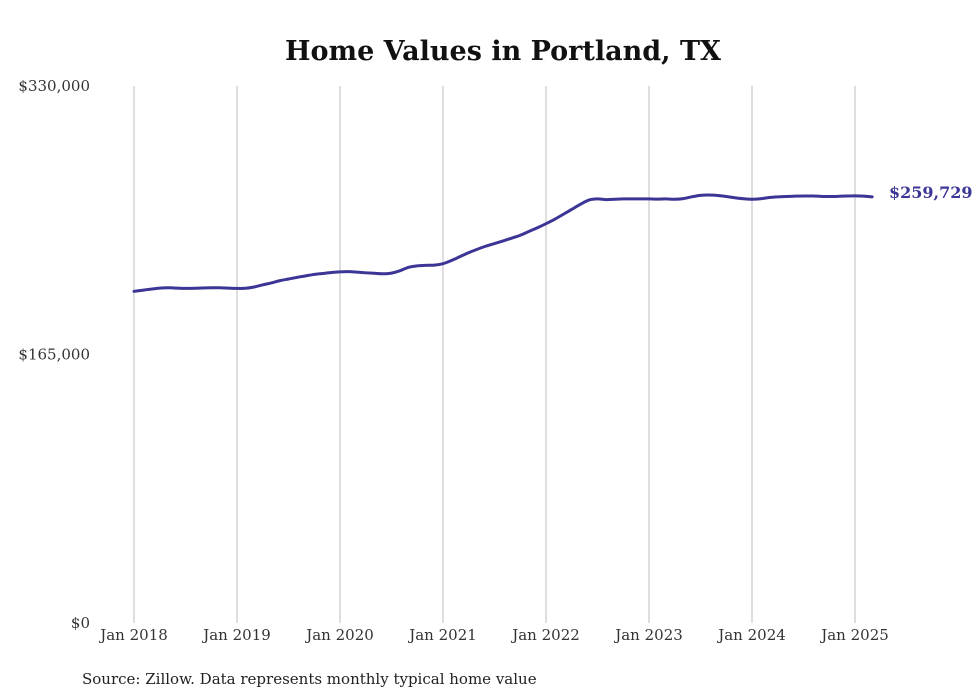  I want to click on series-layer, so click(503, 243).